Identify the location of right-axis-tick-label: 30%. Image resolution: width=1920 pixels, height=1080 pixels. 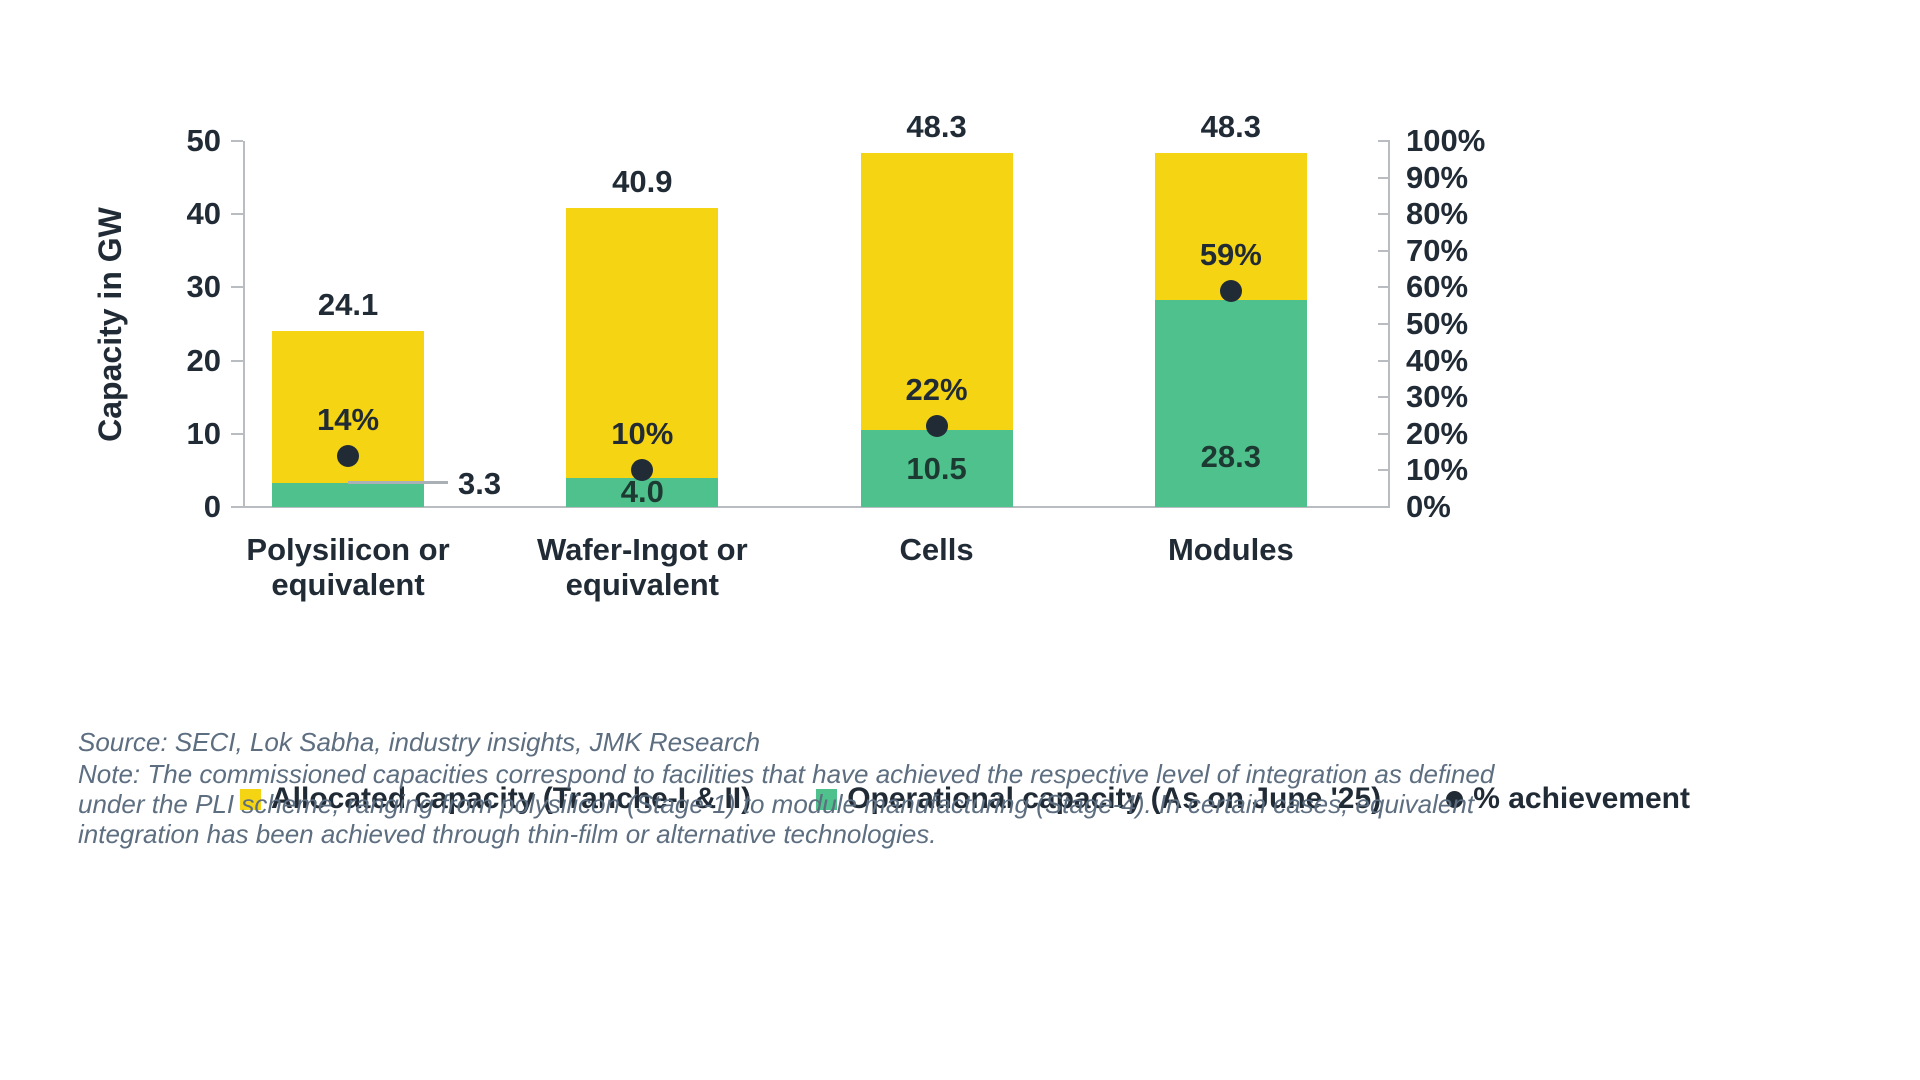
(1437, 397).